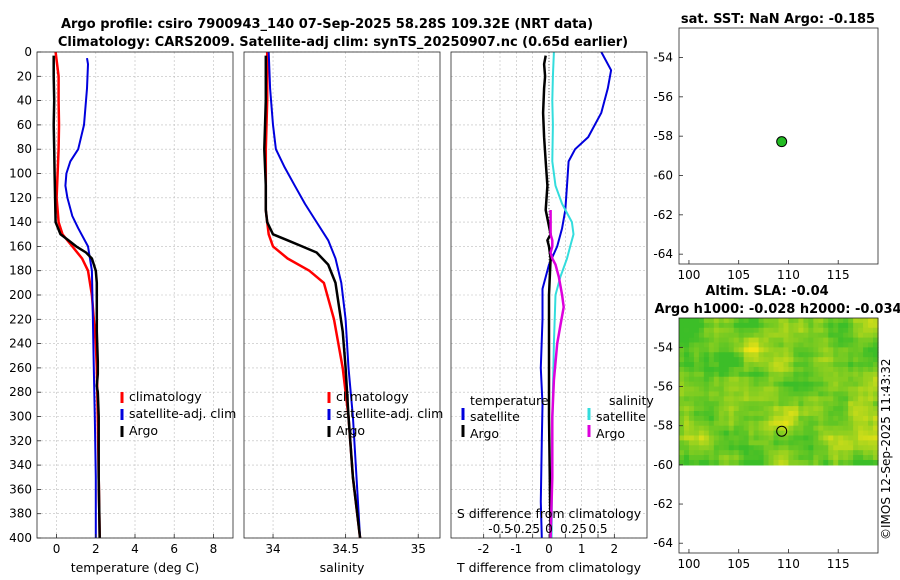 This screenshot has width=900, height=580. I want to click on x-tick-label: 2, so click(96, 549).